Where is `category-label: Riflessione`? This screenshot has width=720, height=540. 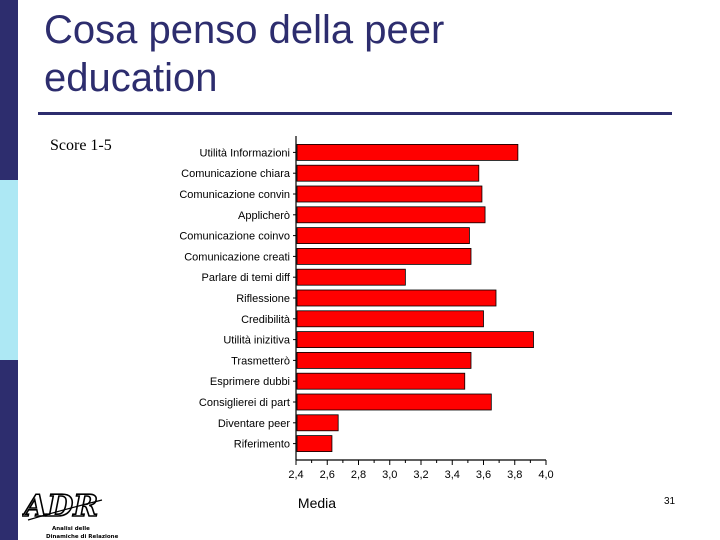
category-label: Riflessione is located at coordinates (263, 299).